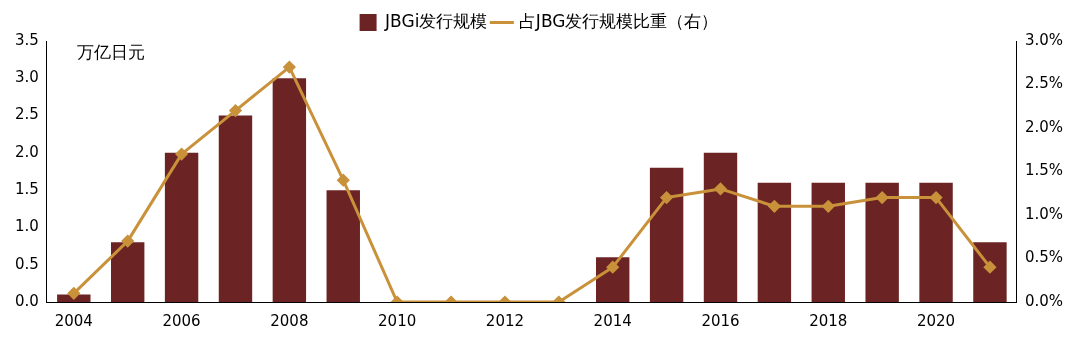 The image size is (1080, 342). What do you see at coordinates (27, 226) in the screenshot?
I see `y-tick-label: 1.0` at bounding box center [27, 226].